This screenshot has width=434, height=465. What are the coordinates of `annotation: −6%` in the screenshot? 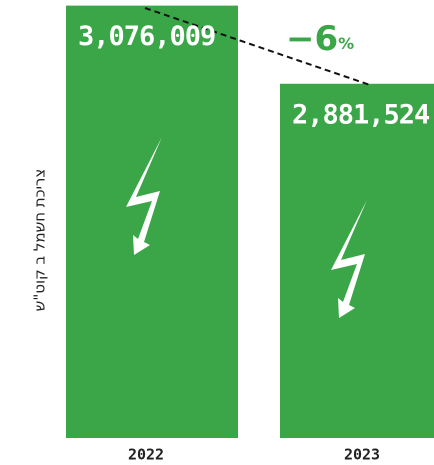 It's located at (320, 39).